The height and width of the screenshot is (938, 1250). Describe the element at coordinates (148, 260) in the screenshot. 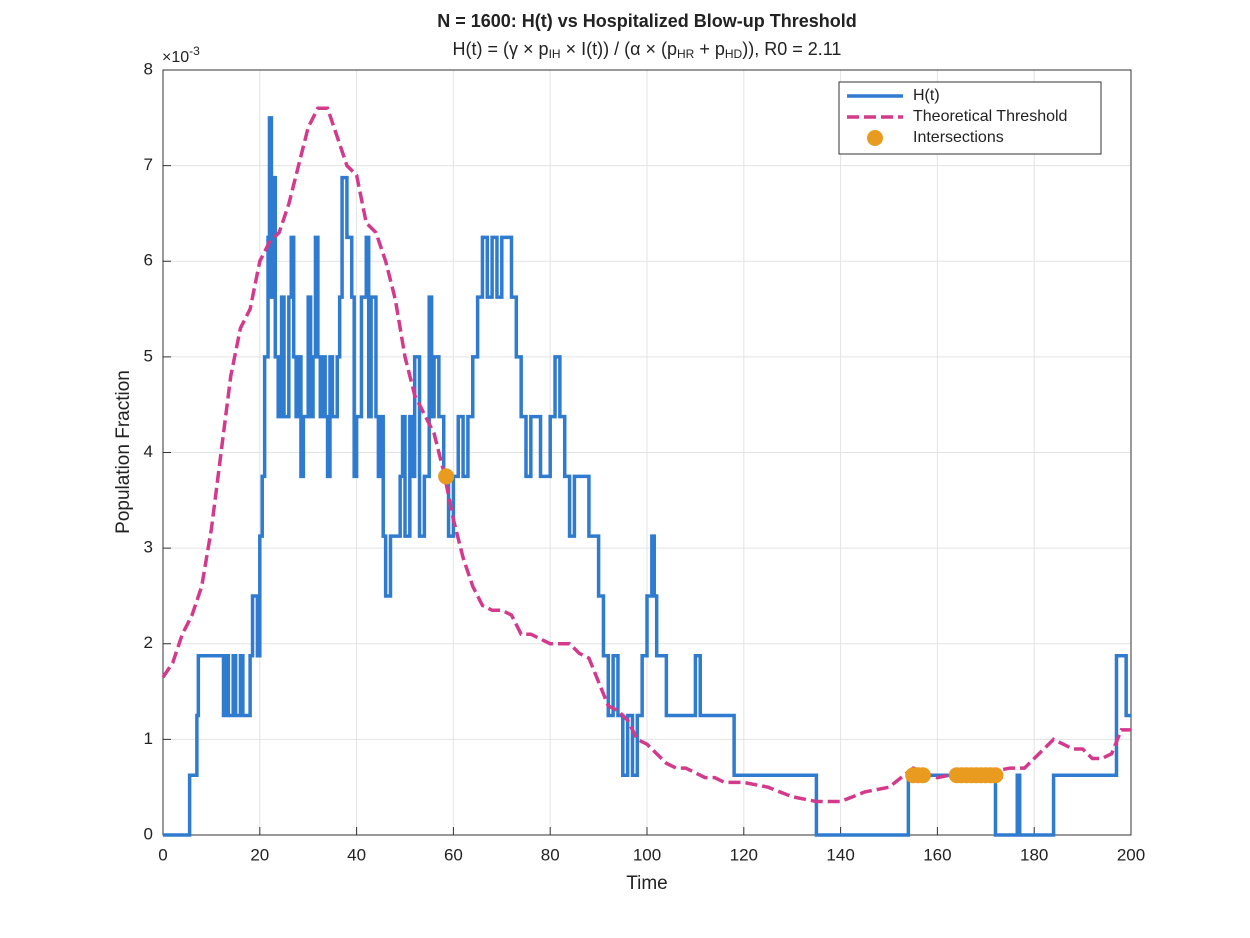

I see `y-tick-label: 6` at that location.